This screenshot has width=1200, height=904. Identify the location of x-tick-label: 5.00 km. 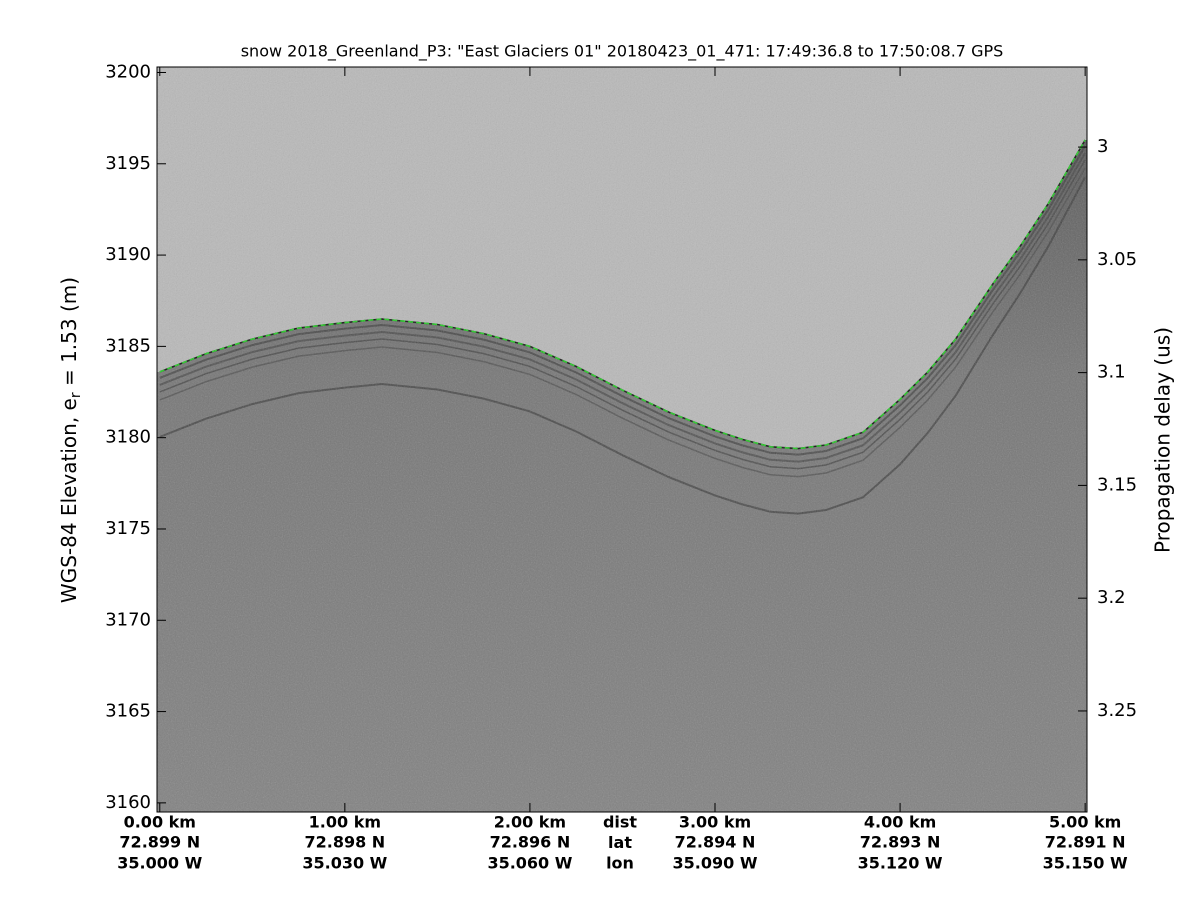
(1085, 822).